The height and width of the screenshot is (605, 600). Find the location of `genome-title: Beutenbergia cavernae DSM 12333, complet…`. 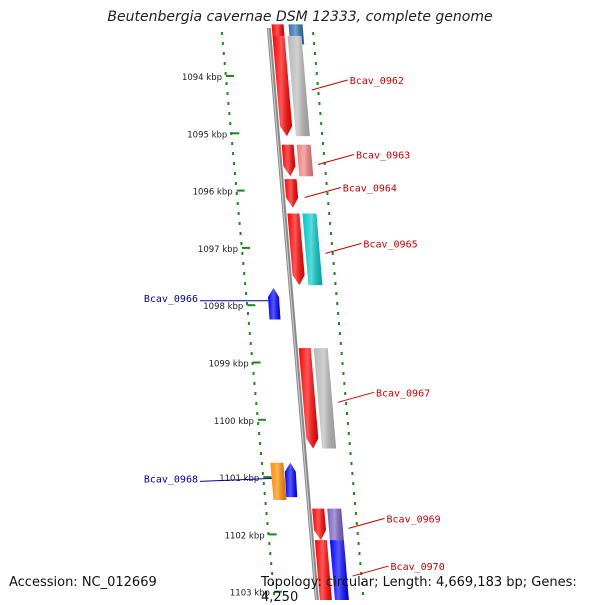

genome-title: Beutenbergia cavernae DSM 12333, complet… is located at coordinates (300, 17).